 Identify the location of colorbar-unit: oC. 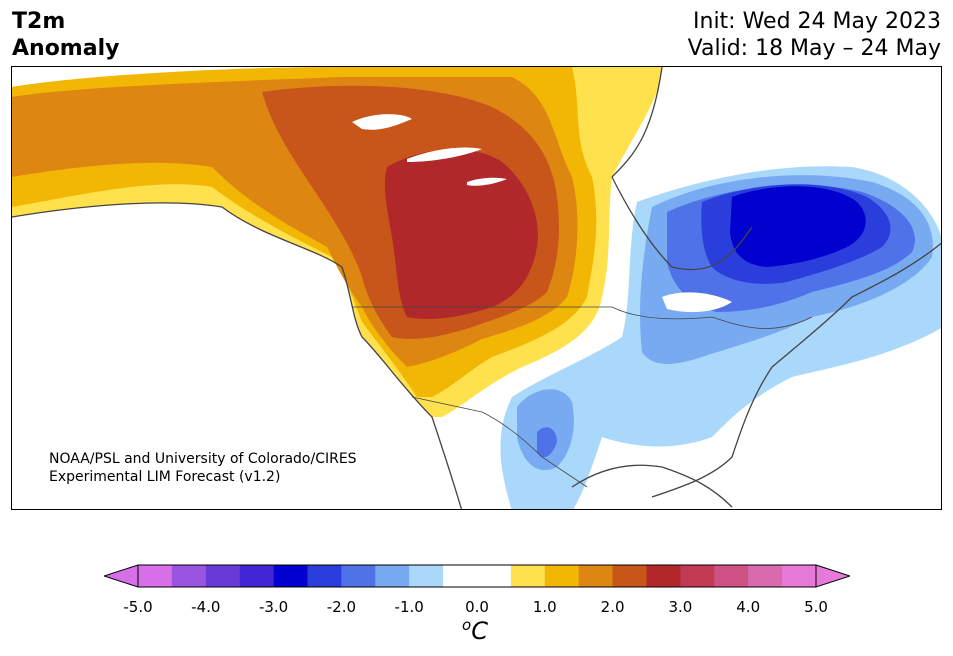
(475, 630).